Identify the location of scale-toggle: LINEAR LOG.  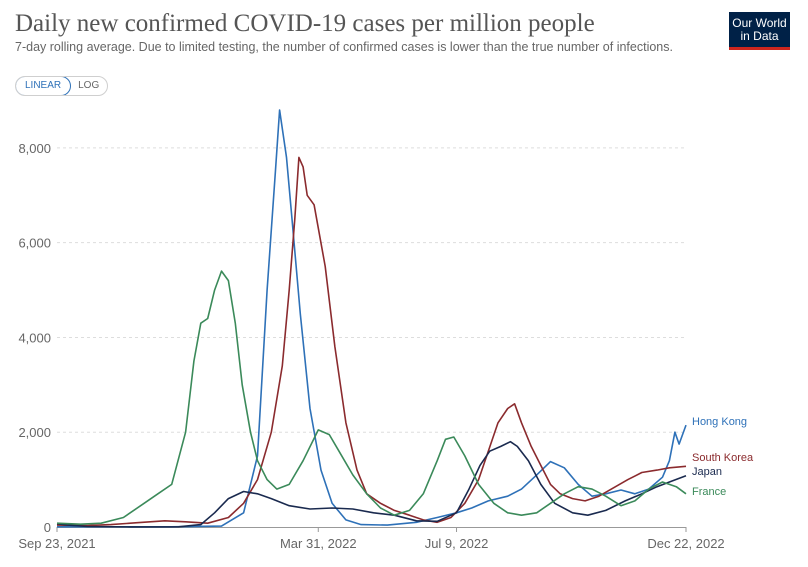
(62, 86).